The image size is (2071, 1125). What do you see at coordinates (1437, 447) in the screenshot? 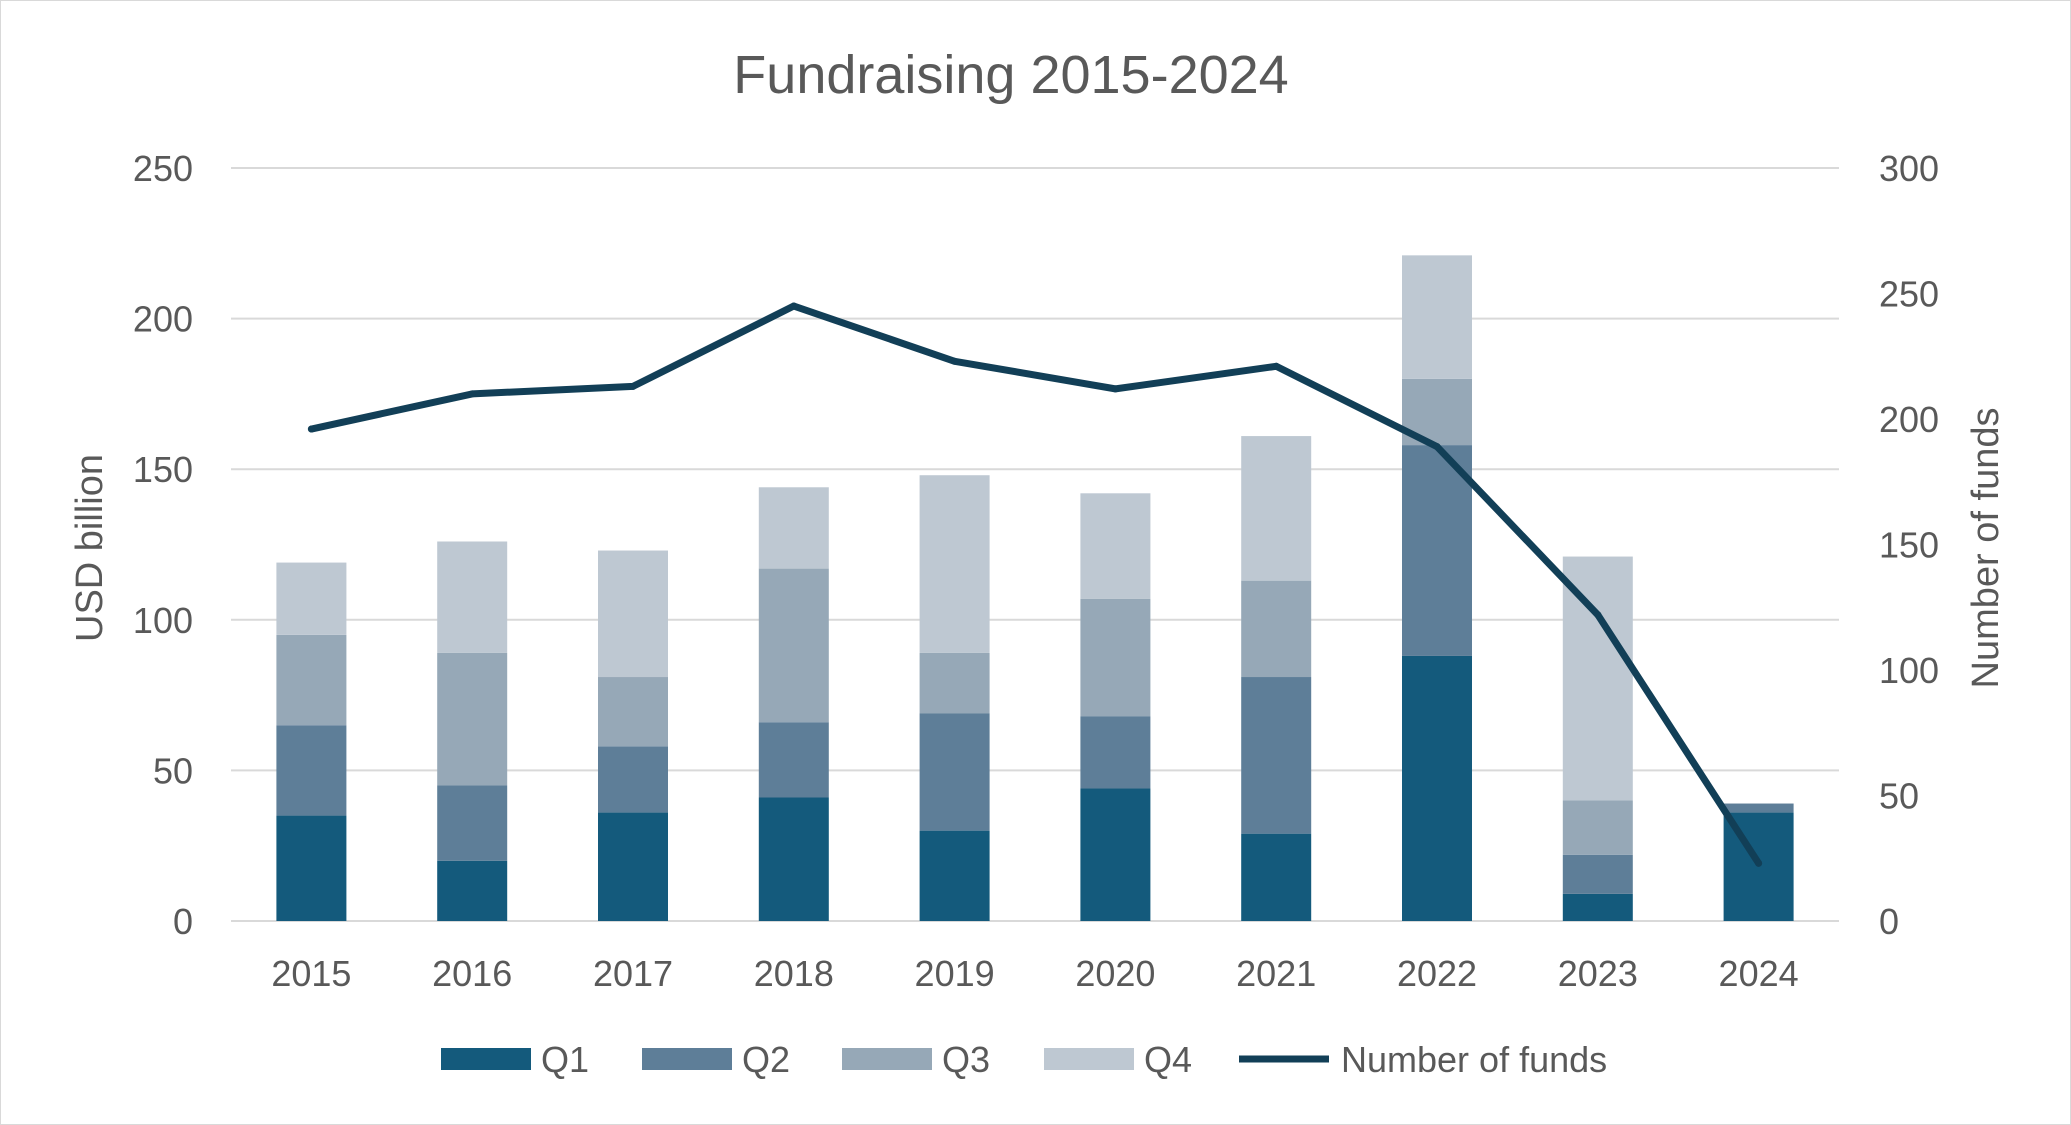
I see `funds-point-2022` at bounding box center [1437, 447].